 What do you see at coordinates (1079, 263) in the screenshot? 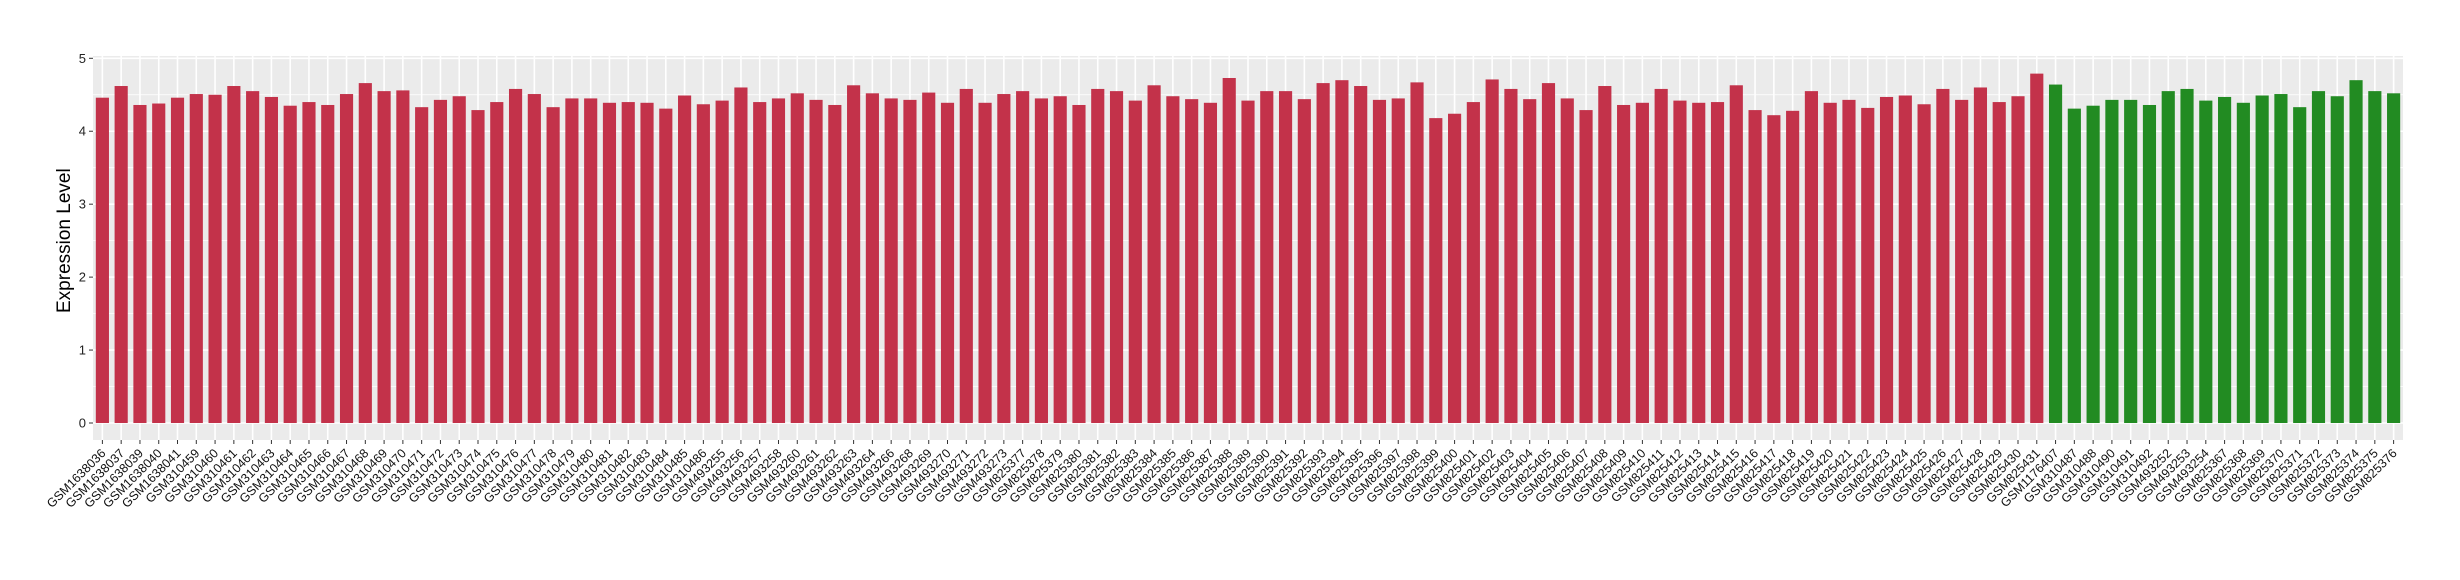
I see `bar-GSM825380` at bounding box center [1079, 263].